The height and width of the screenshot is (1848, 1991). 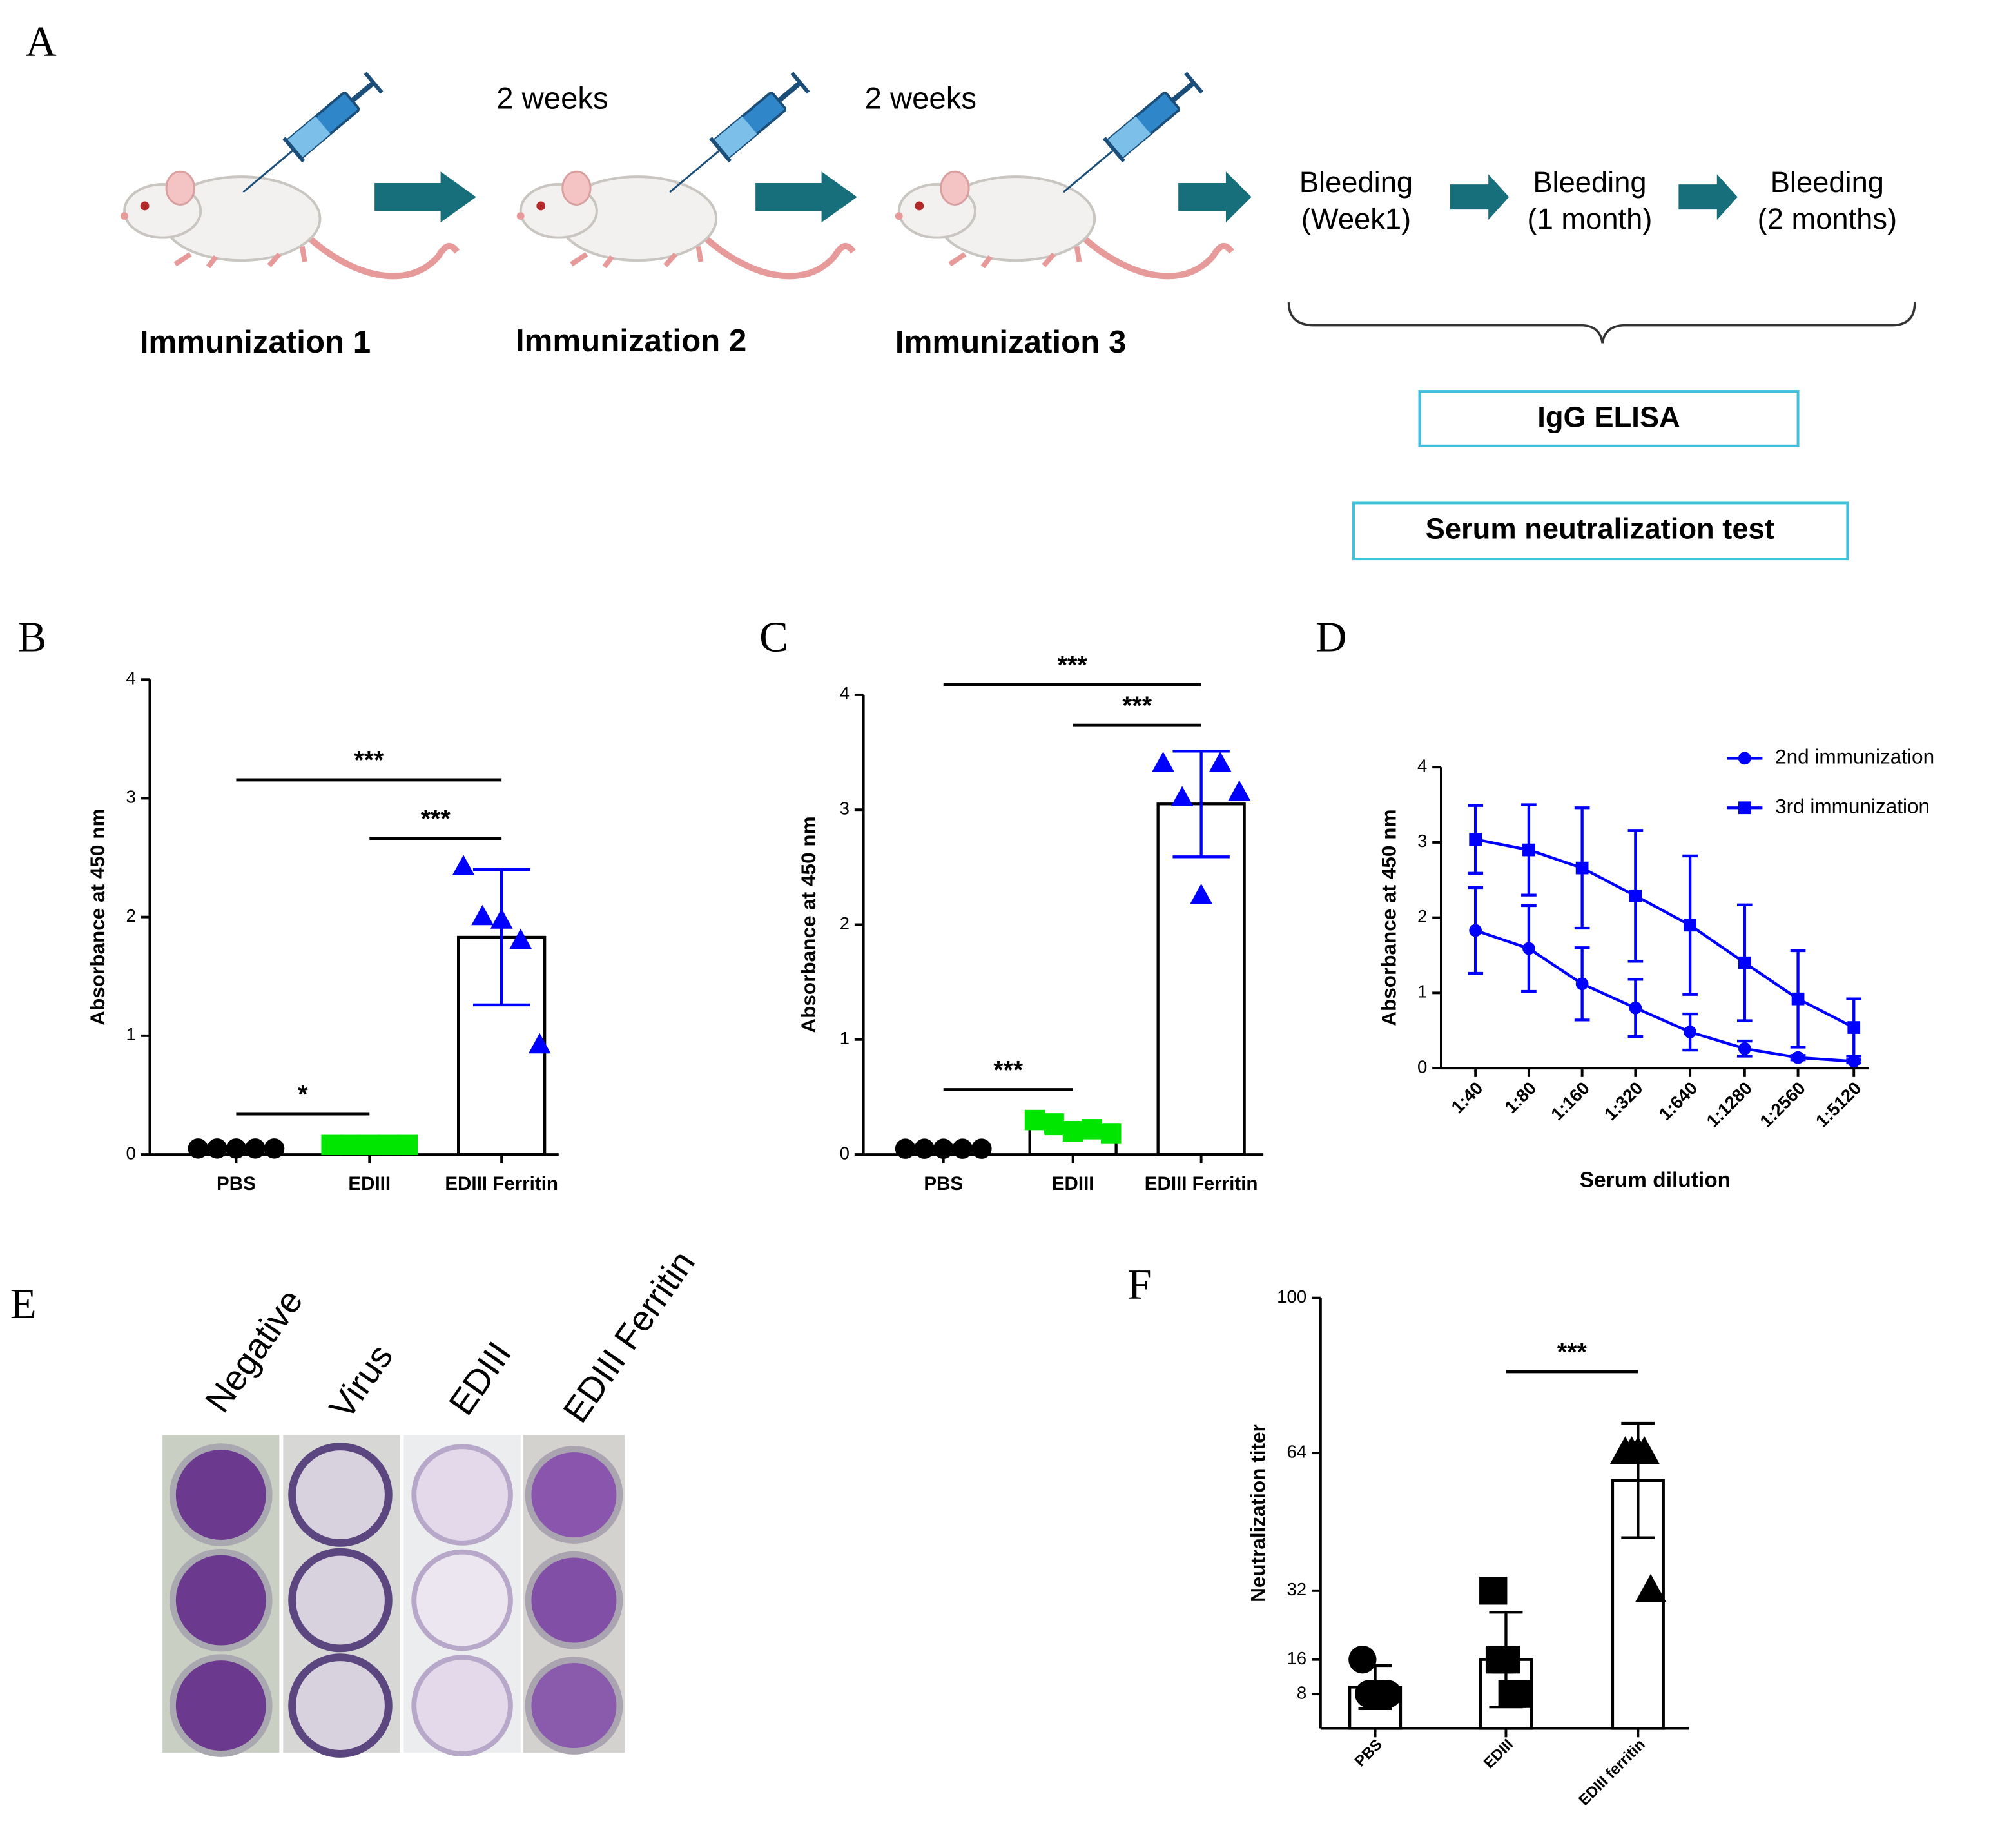 What do you see at coordinates (41, 42) in the screenshot?
I see `panel-label: A` at bounding box center [41, 42].